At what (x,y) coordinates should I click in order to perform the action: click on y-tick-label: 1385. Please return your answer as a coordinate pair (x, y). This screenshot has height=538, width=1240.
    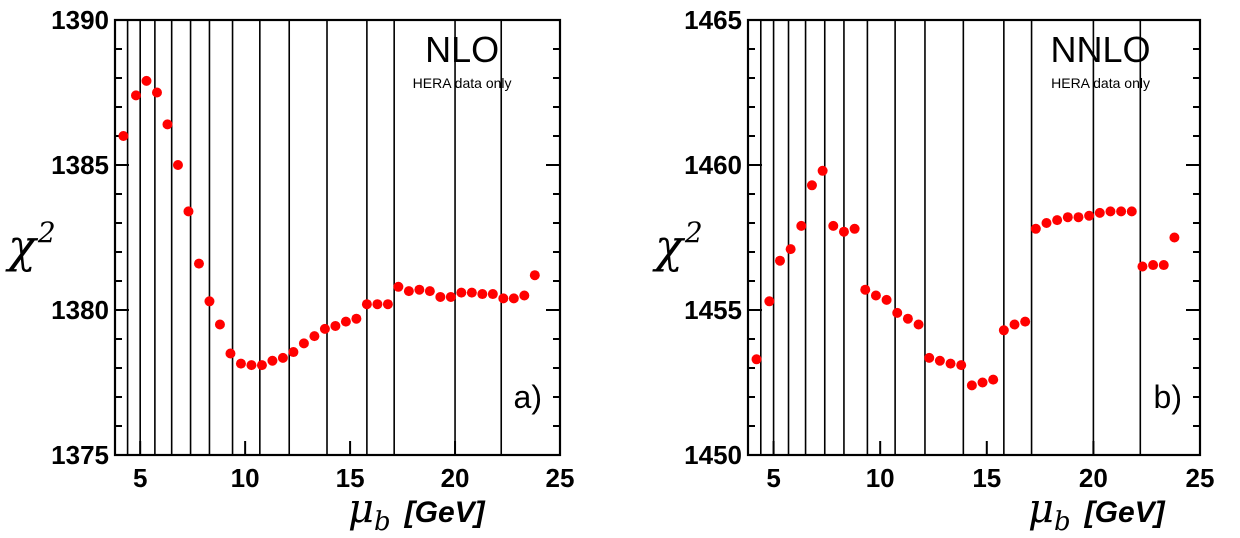
    Looking at the image, I should click on (80, 165).